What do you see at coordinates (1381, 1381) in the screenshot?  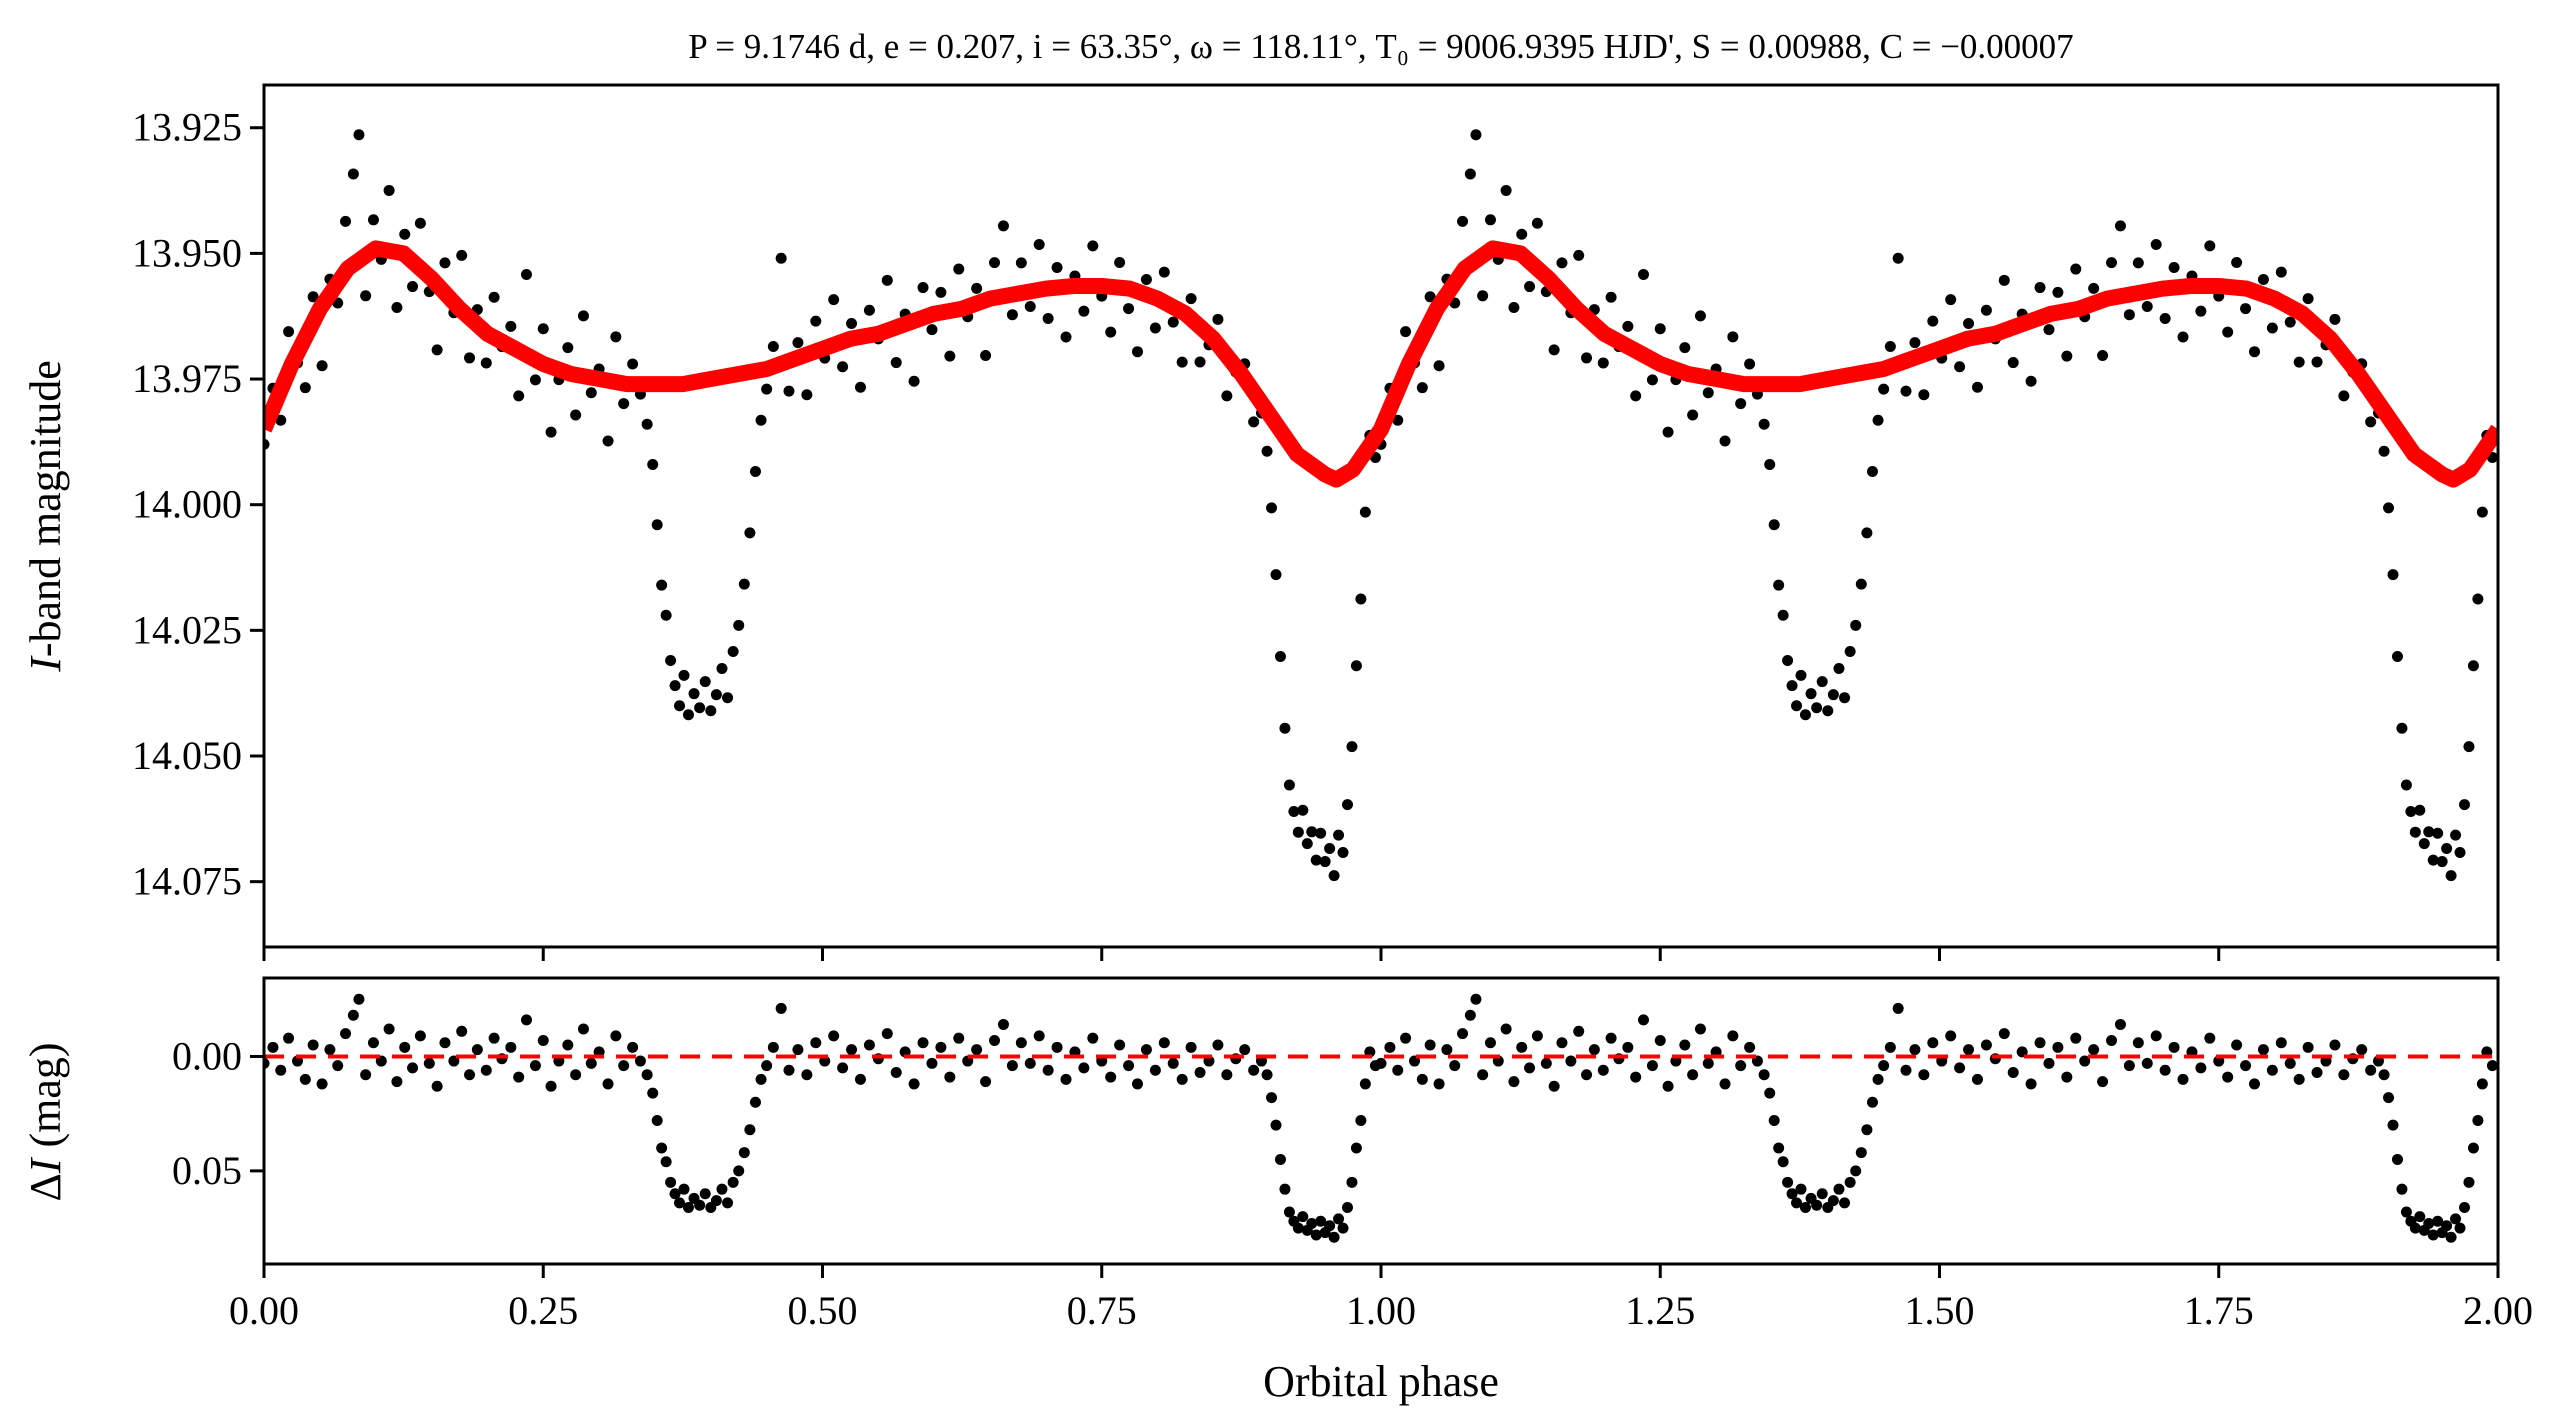 I see `x-axis-label: Orbital phase` at bounding box center [1381, 1381].